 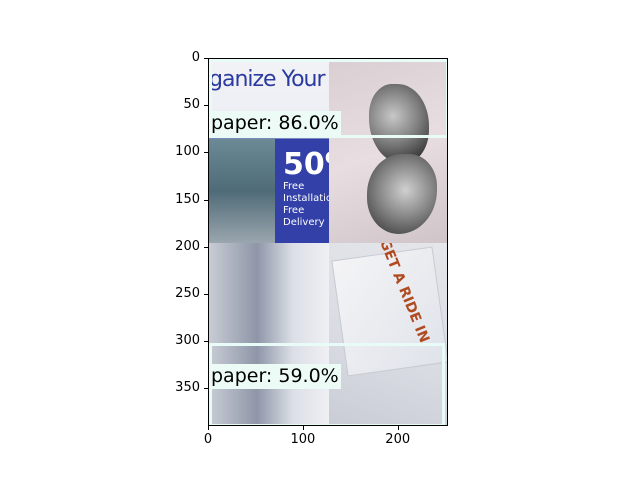 I want to click on promo-panel, so click(x=302, y=191).